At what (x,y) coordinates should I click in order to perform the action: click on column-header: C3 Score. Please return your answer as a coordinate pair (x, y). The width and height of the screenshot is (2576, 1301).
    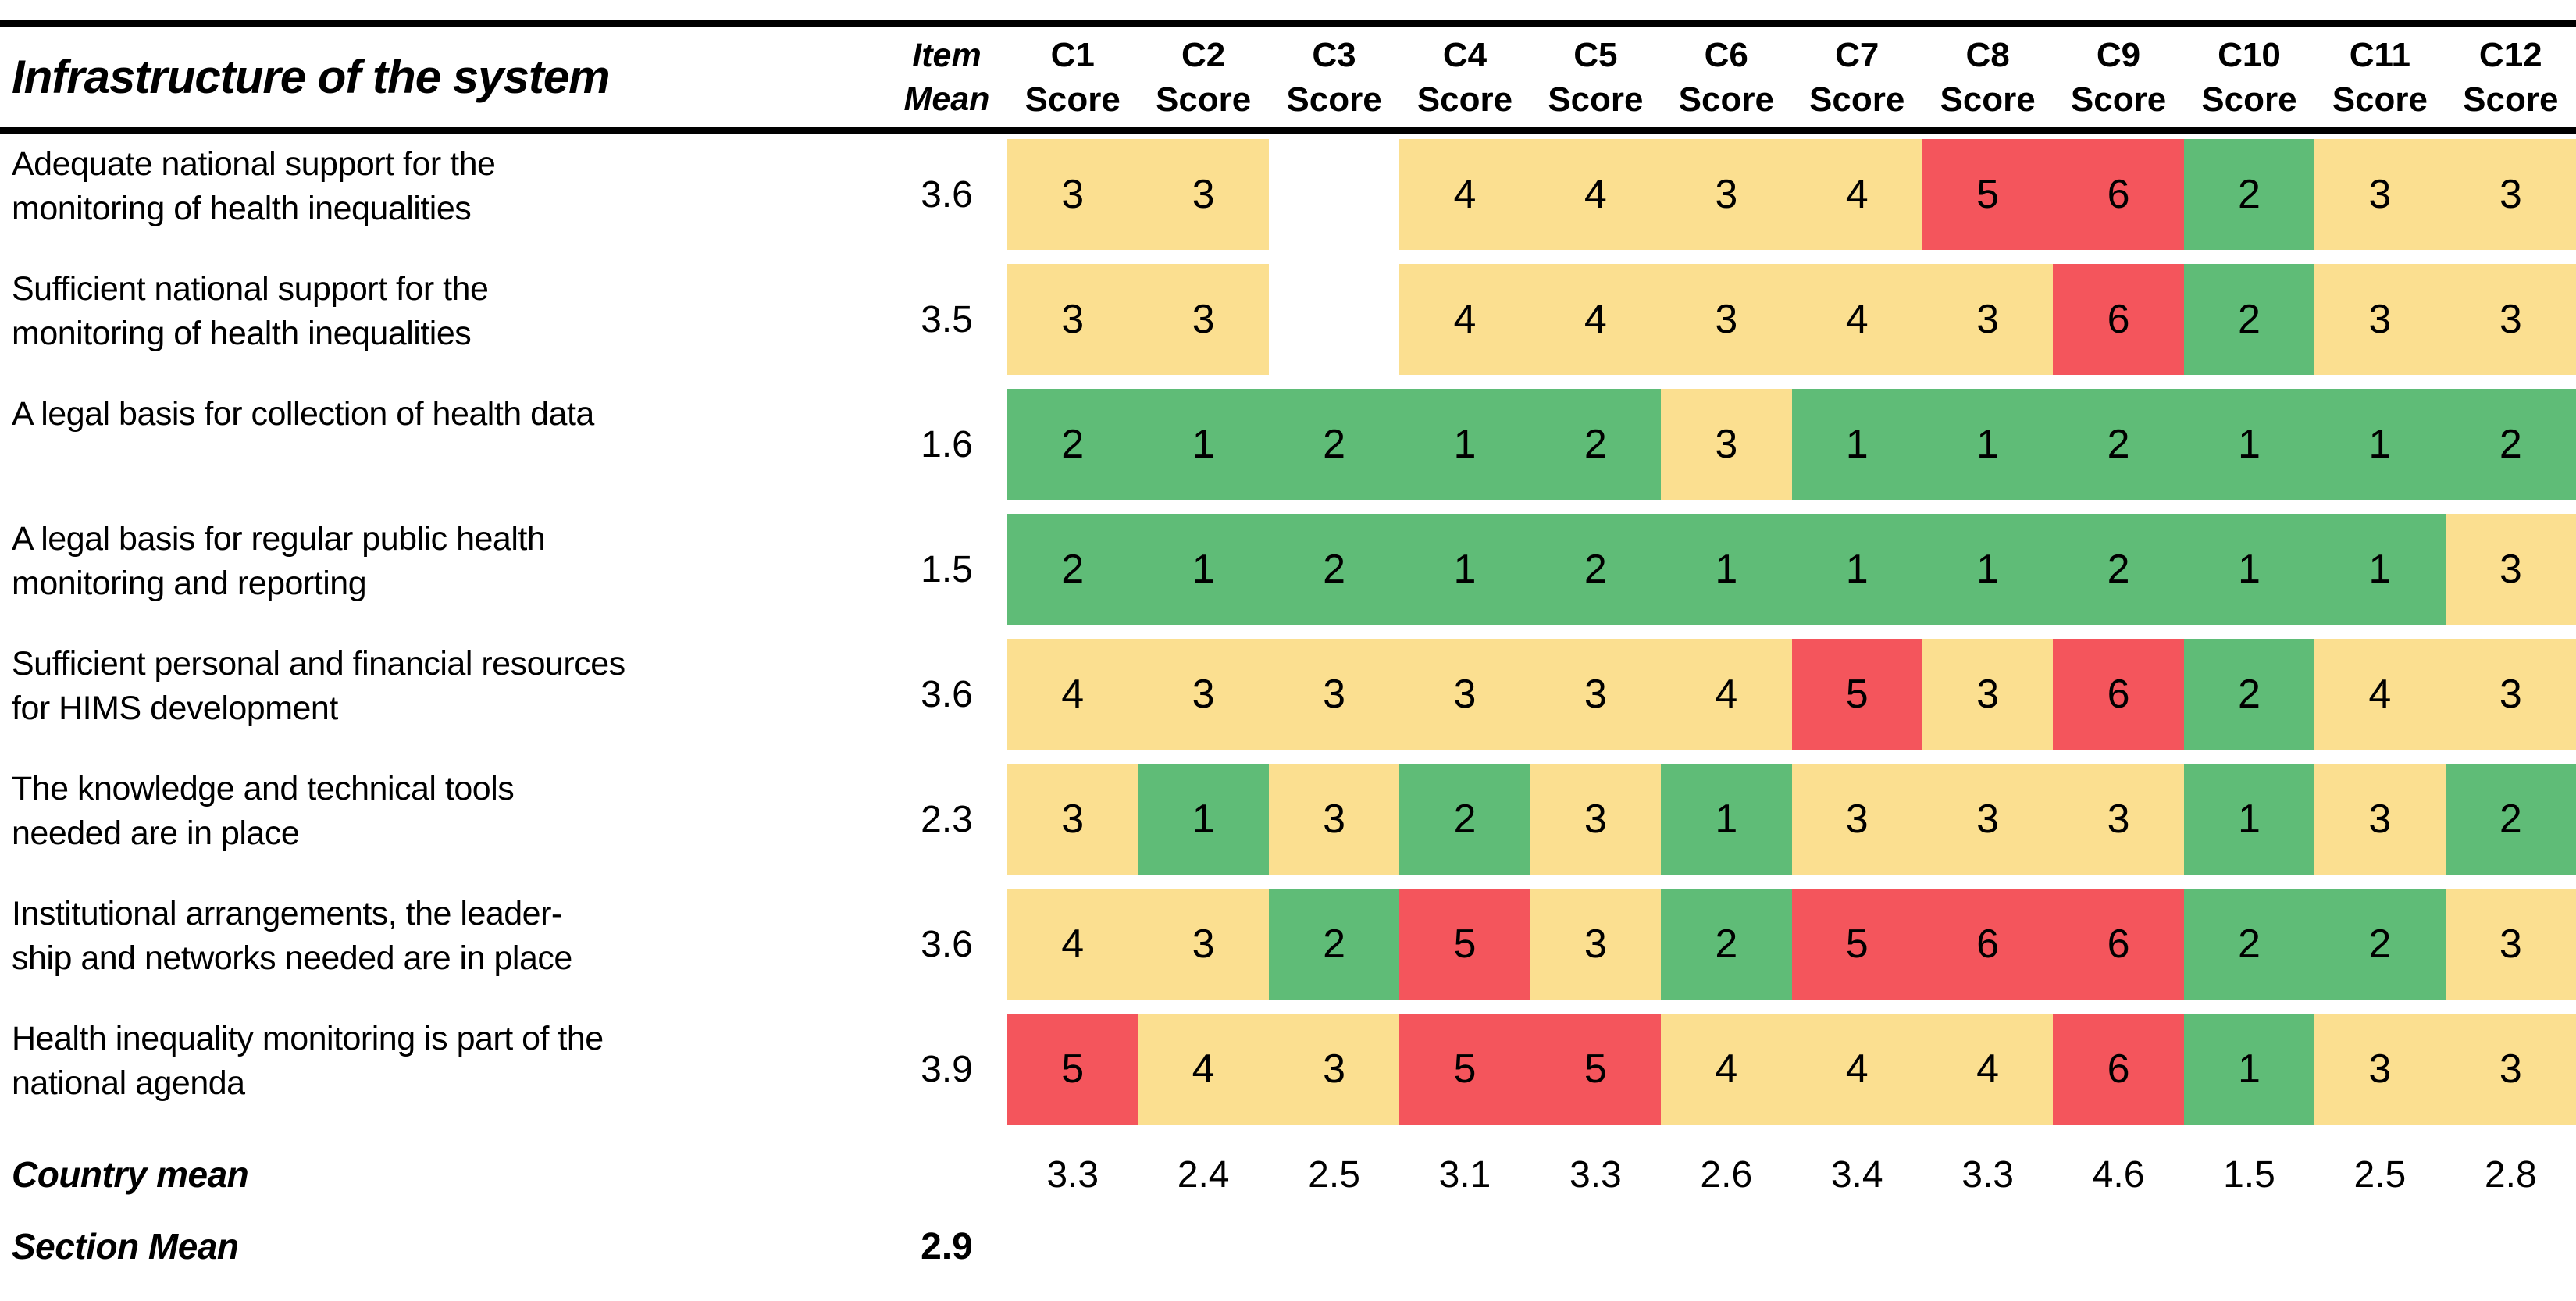
    Looking at the image, I should click on (1334, 77).